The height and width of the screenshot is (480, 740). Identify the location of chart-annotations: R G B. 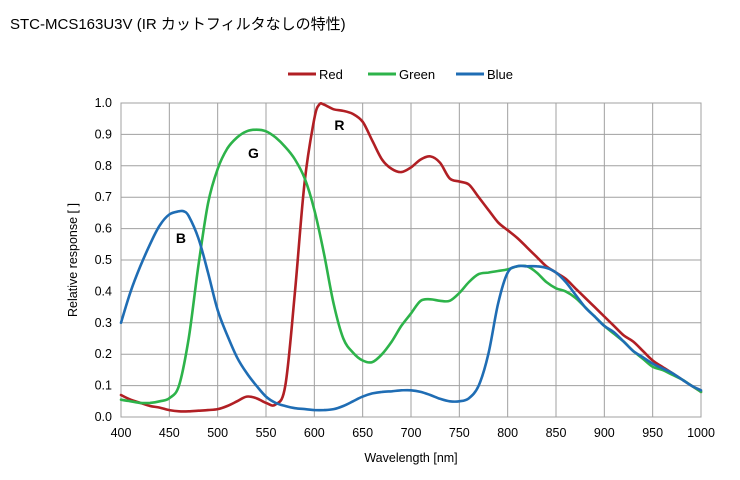
(260, 181).